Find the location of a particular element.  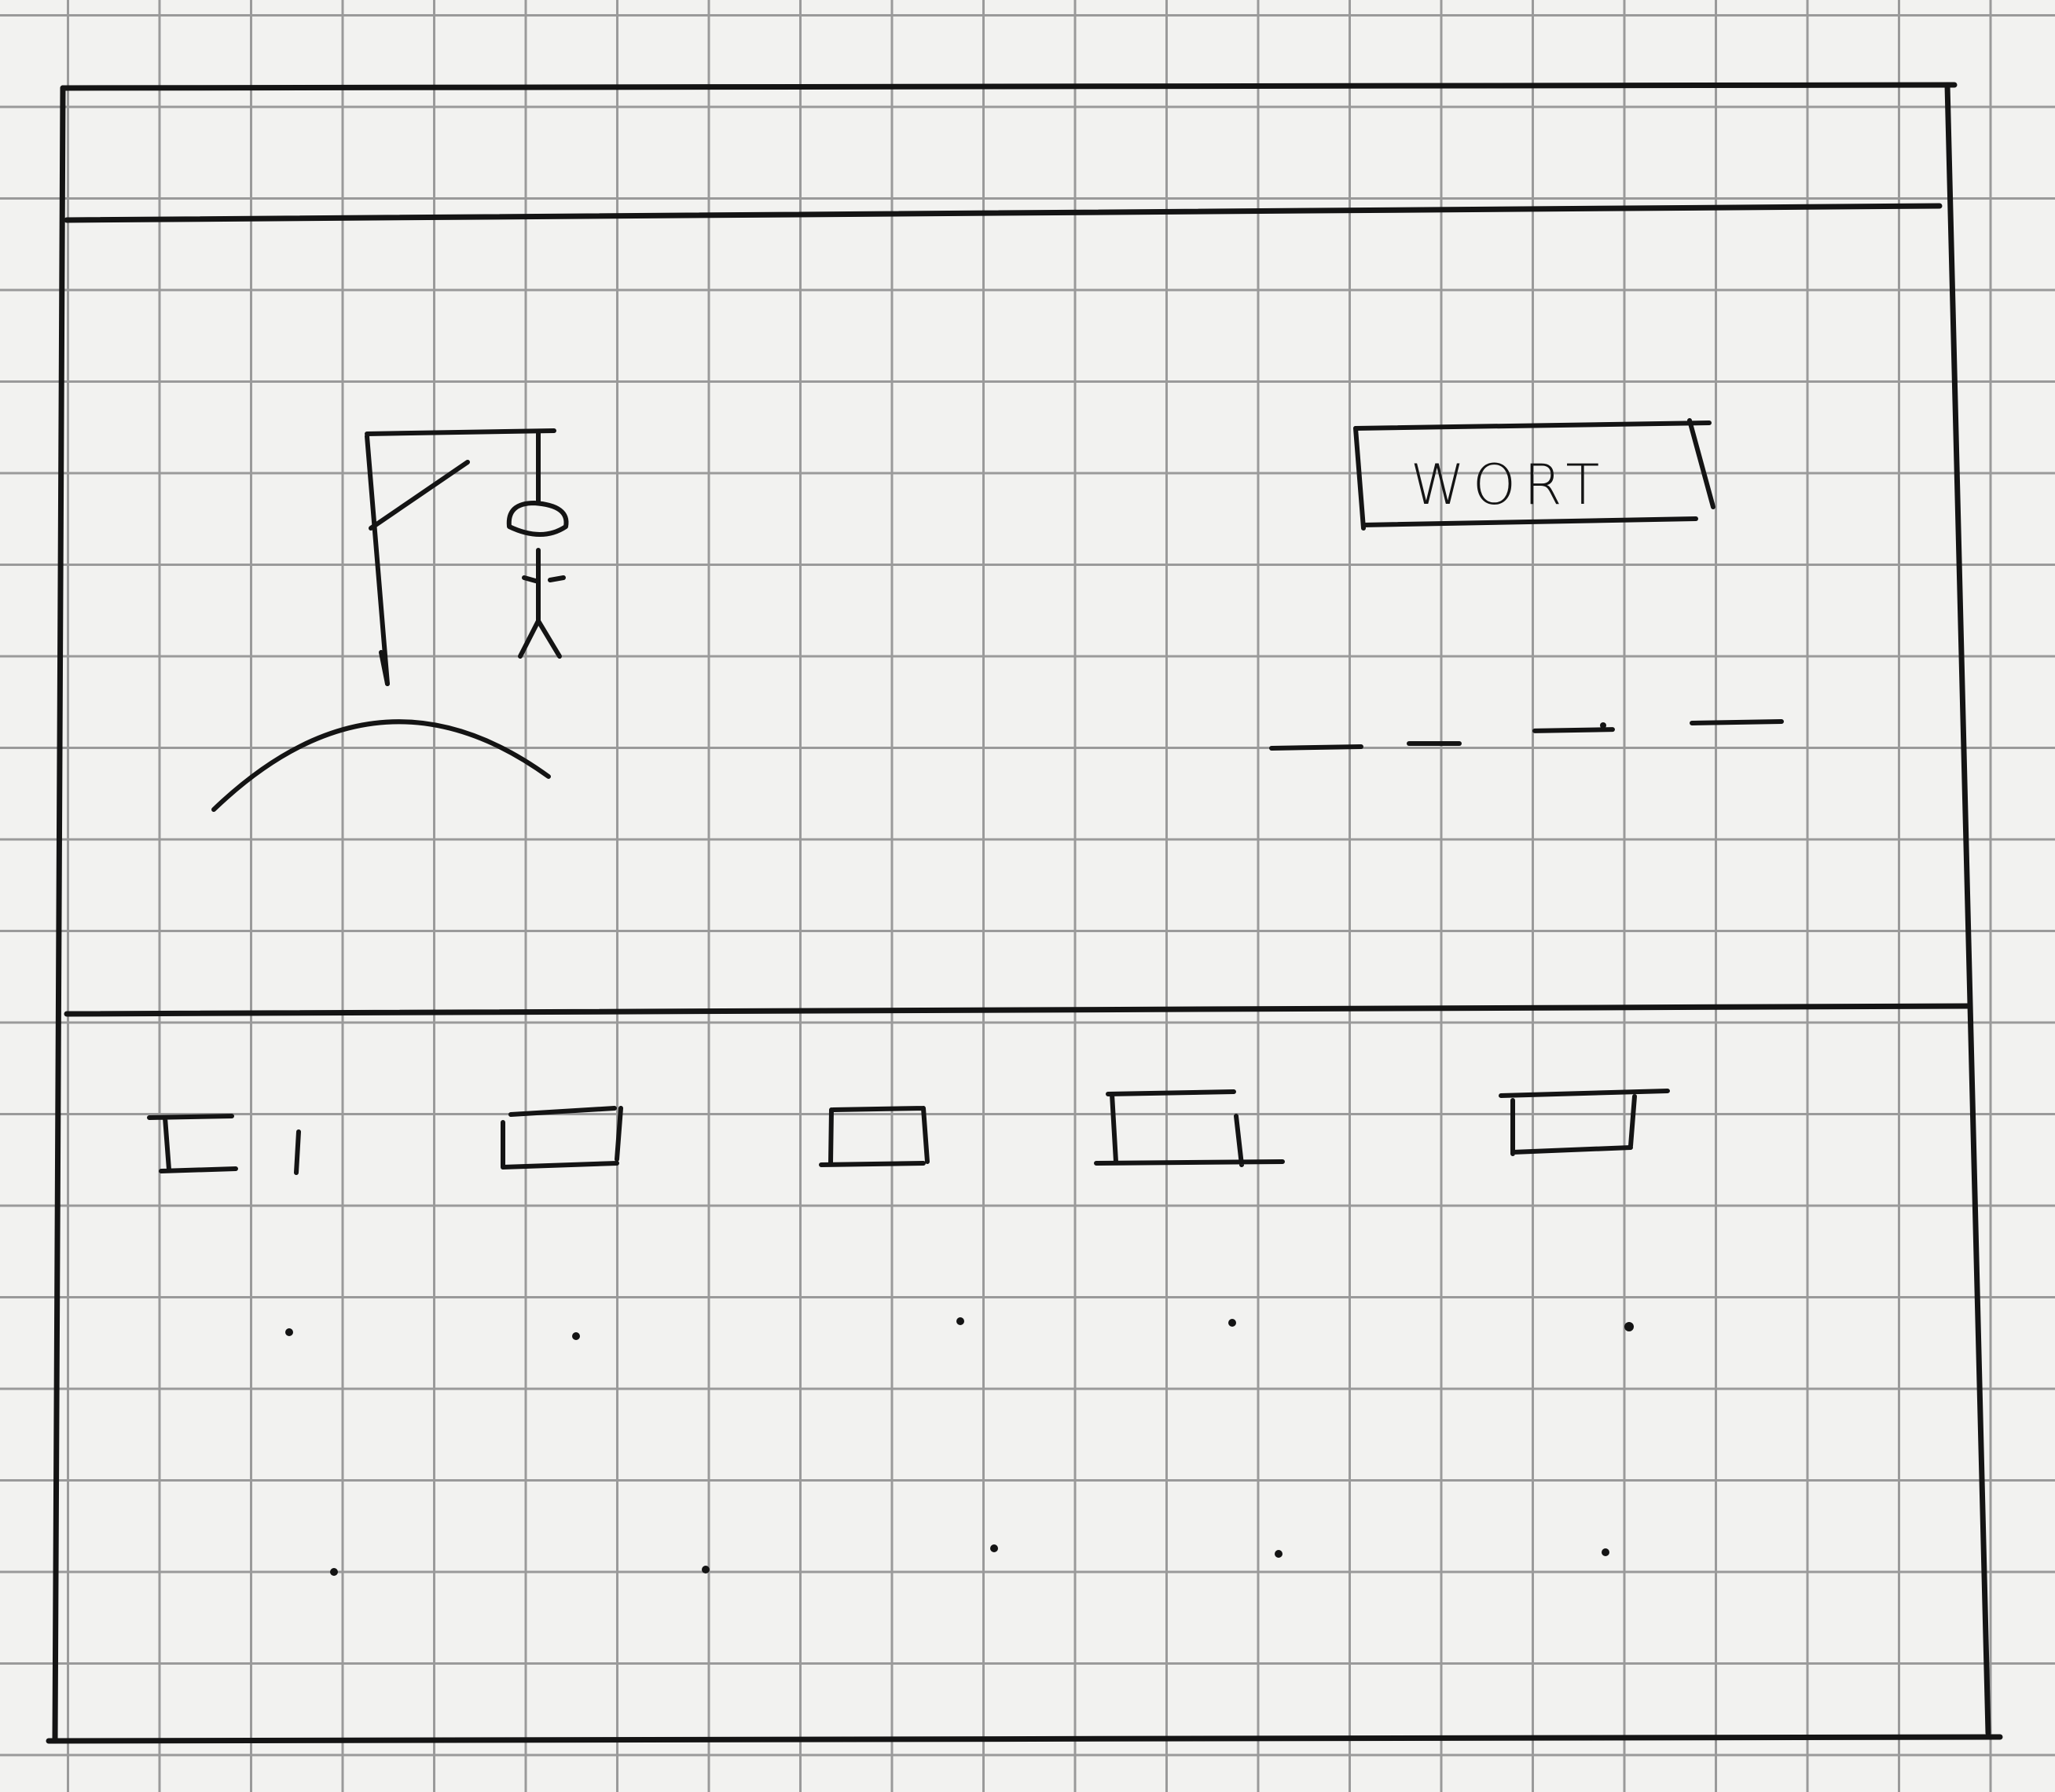

arm-right is located at coordinates (557, 578).